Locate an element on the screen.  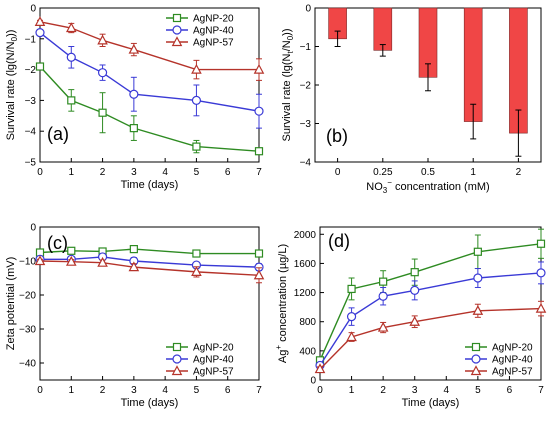
panel-c-xlabel: Time (days) is located at coordinates (150, 403).